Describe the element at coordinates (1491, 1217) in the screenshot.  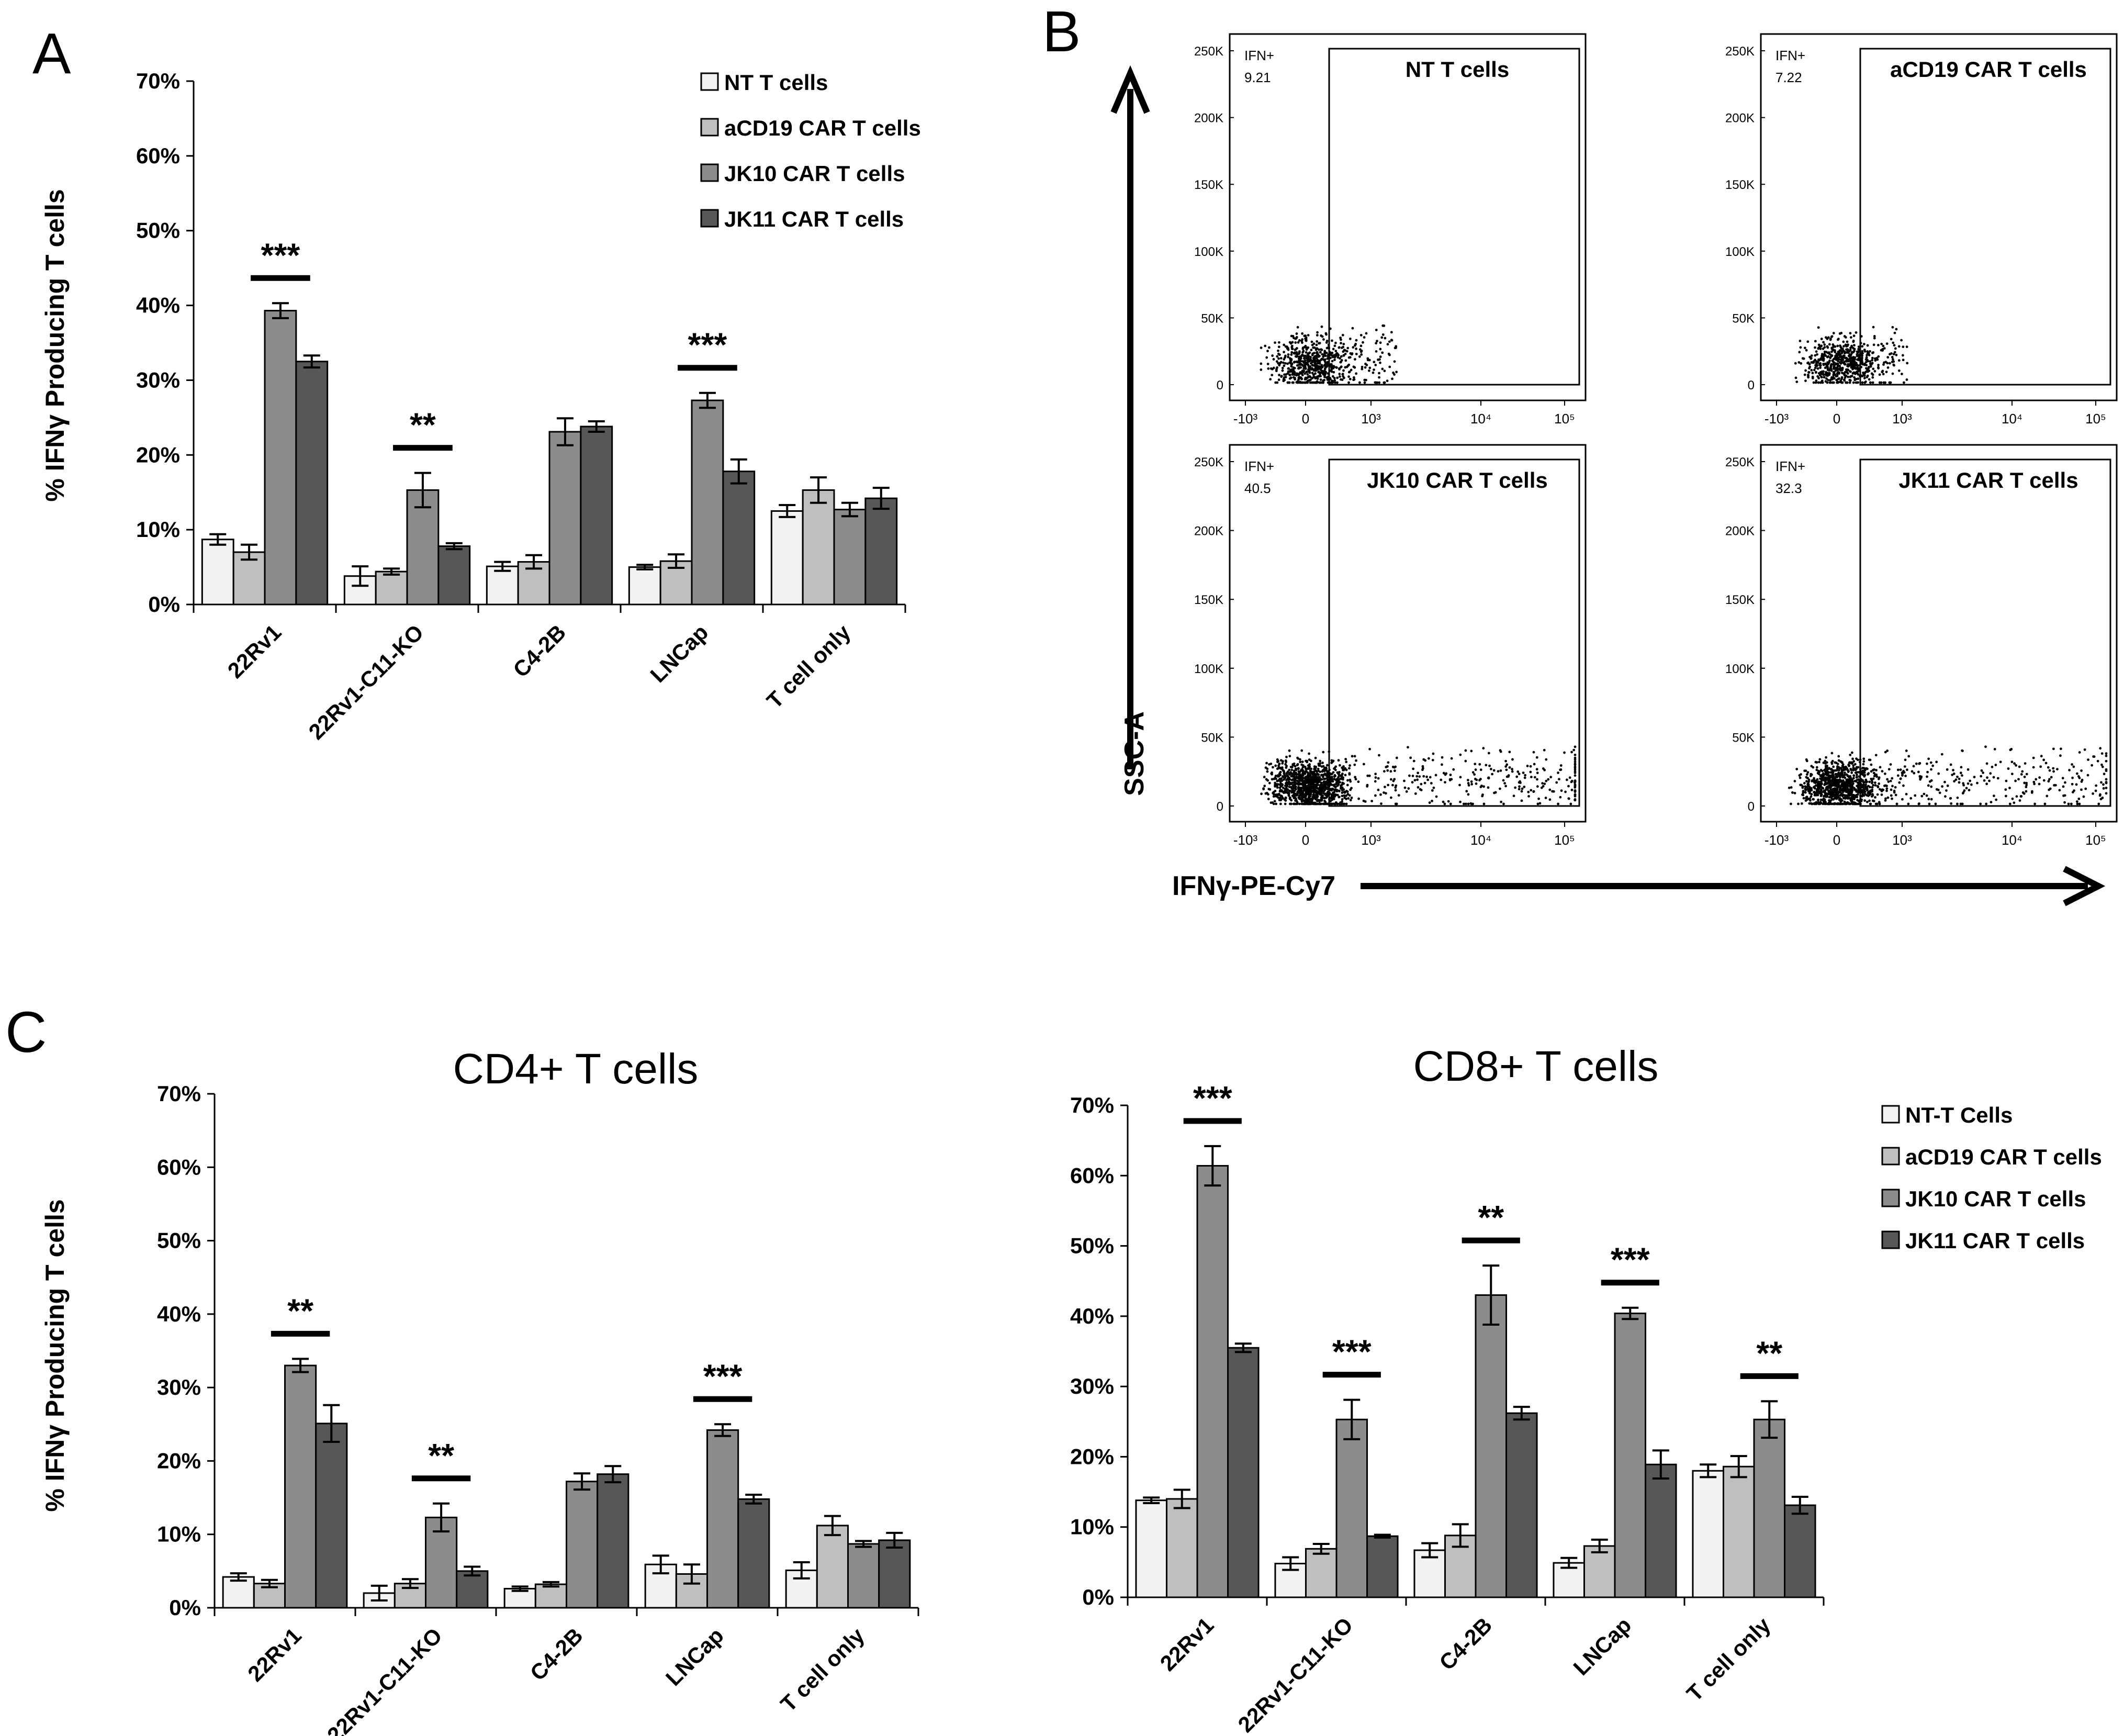
I see `significance-stars: **` at that location.